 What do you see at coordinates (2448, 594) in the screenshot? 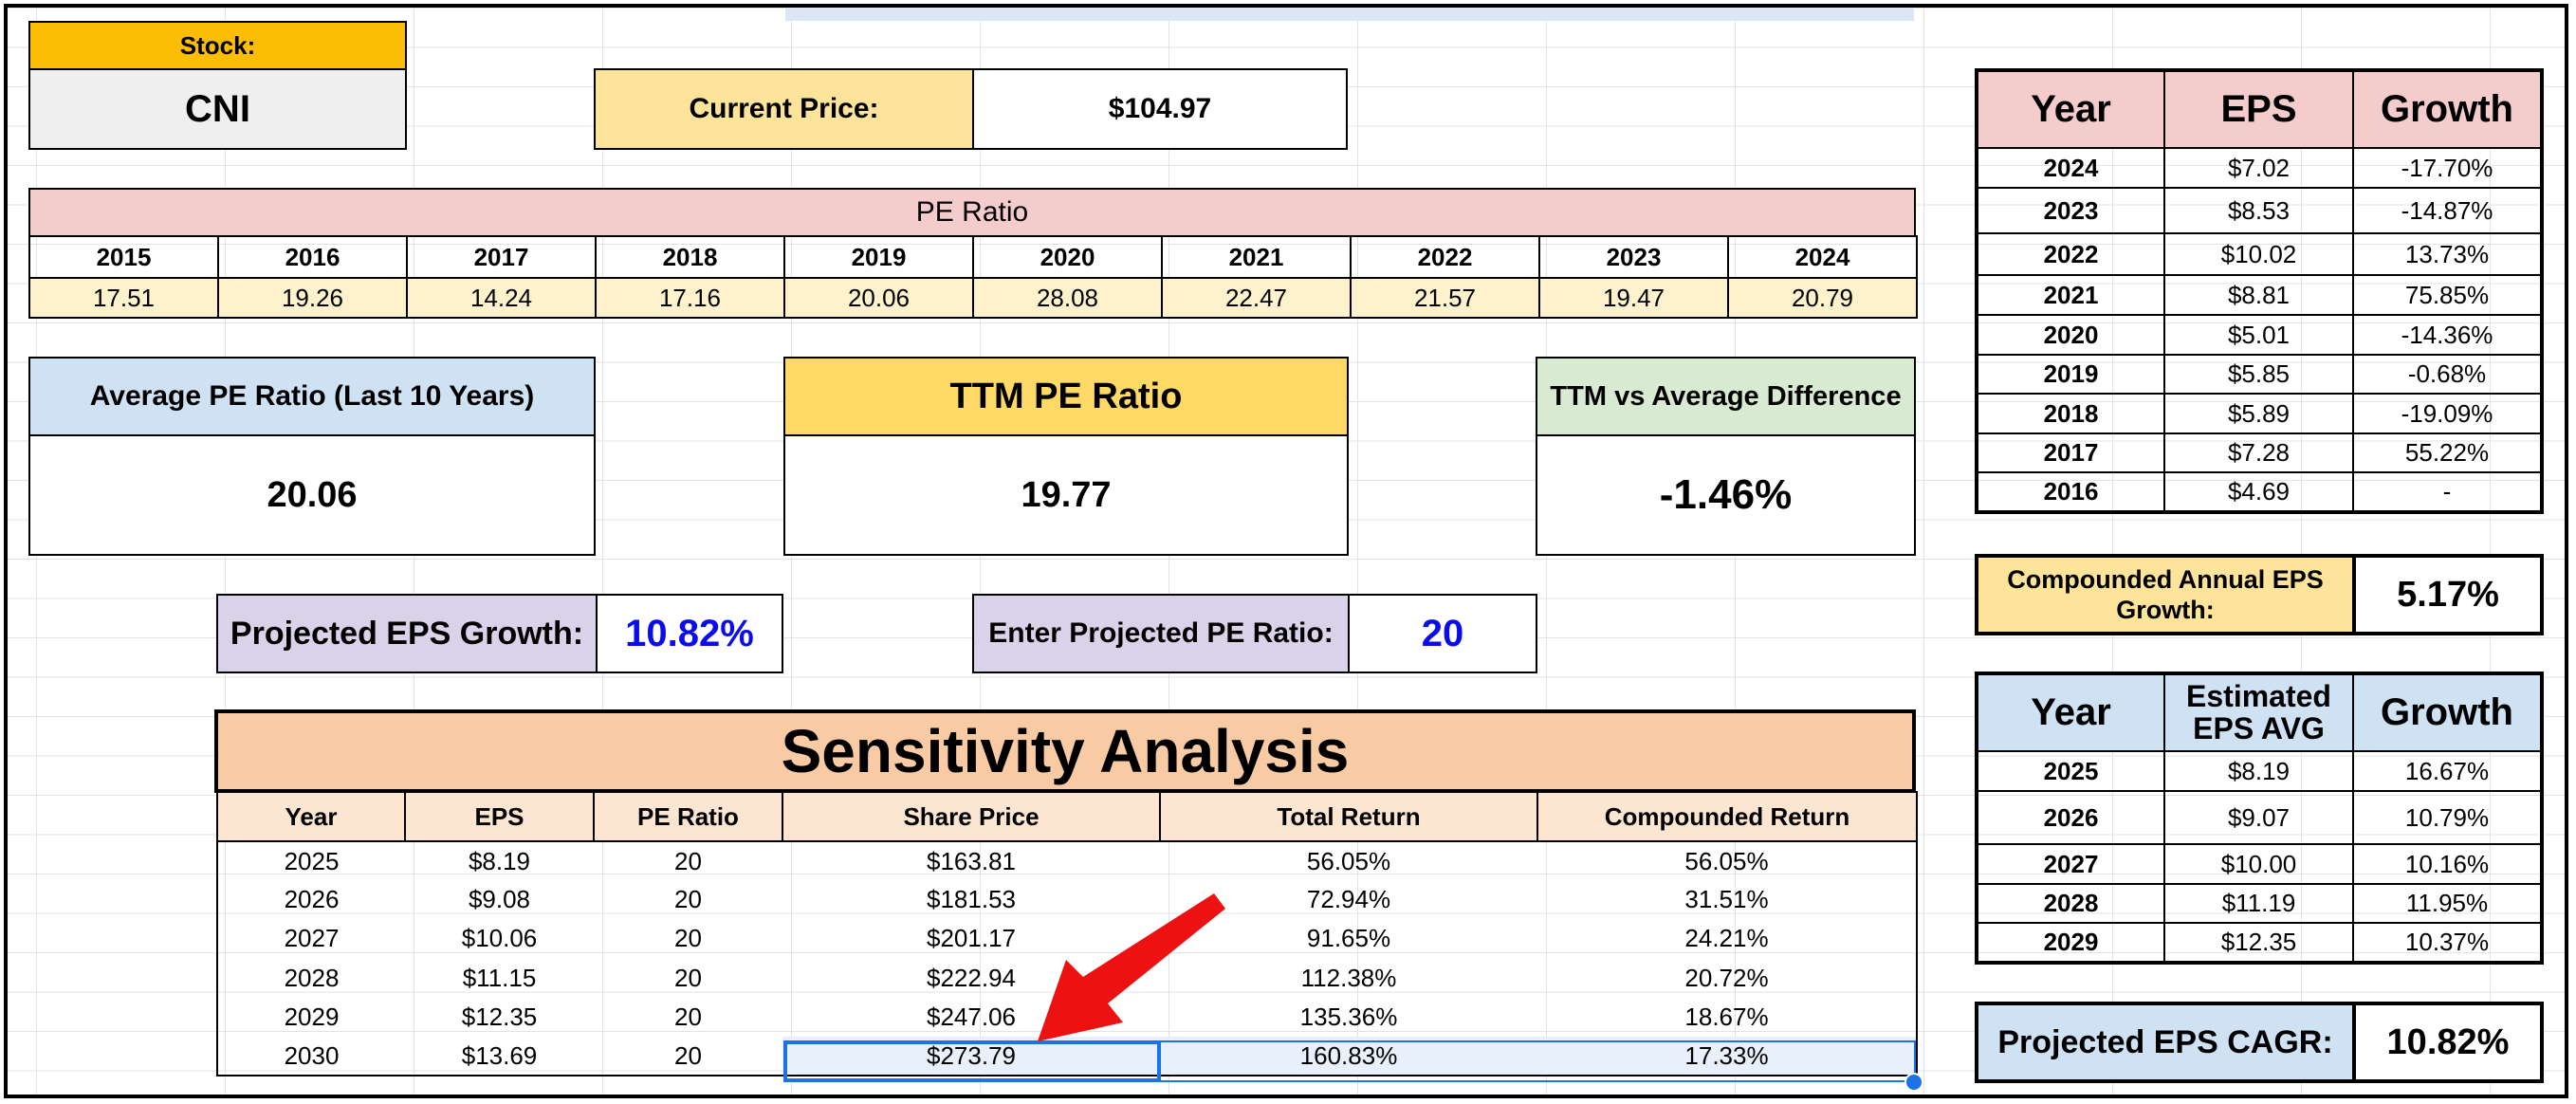
I see `compounded-eps-growth-value: 5.17%` at bounding box center [2448, 594].